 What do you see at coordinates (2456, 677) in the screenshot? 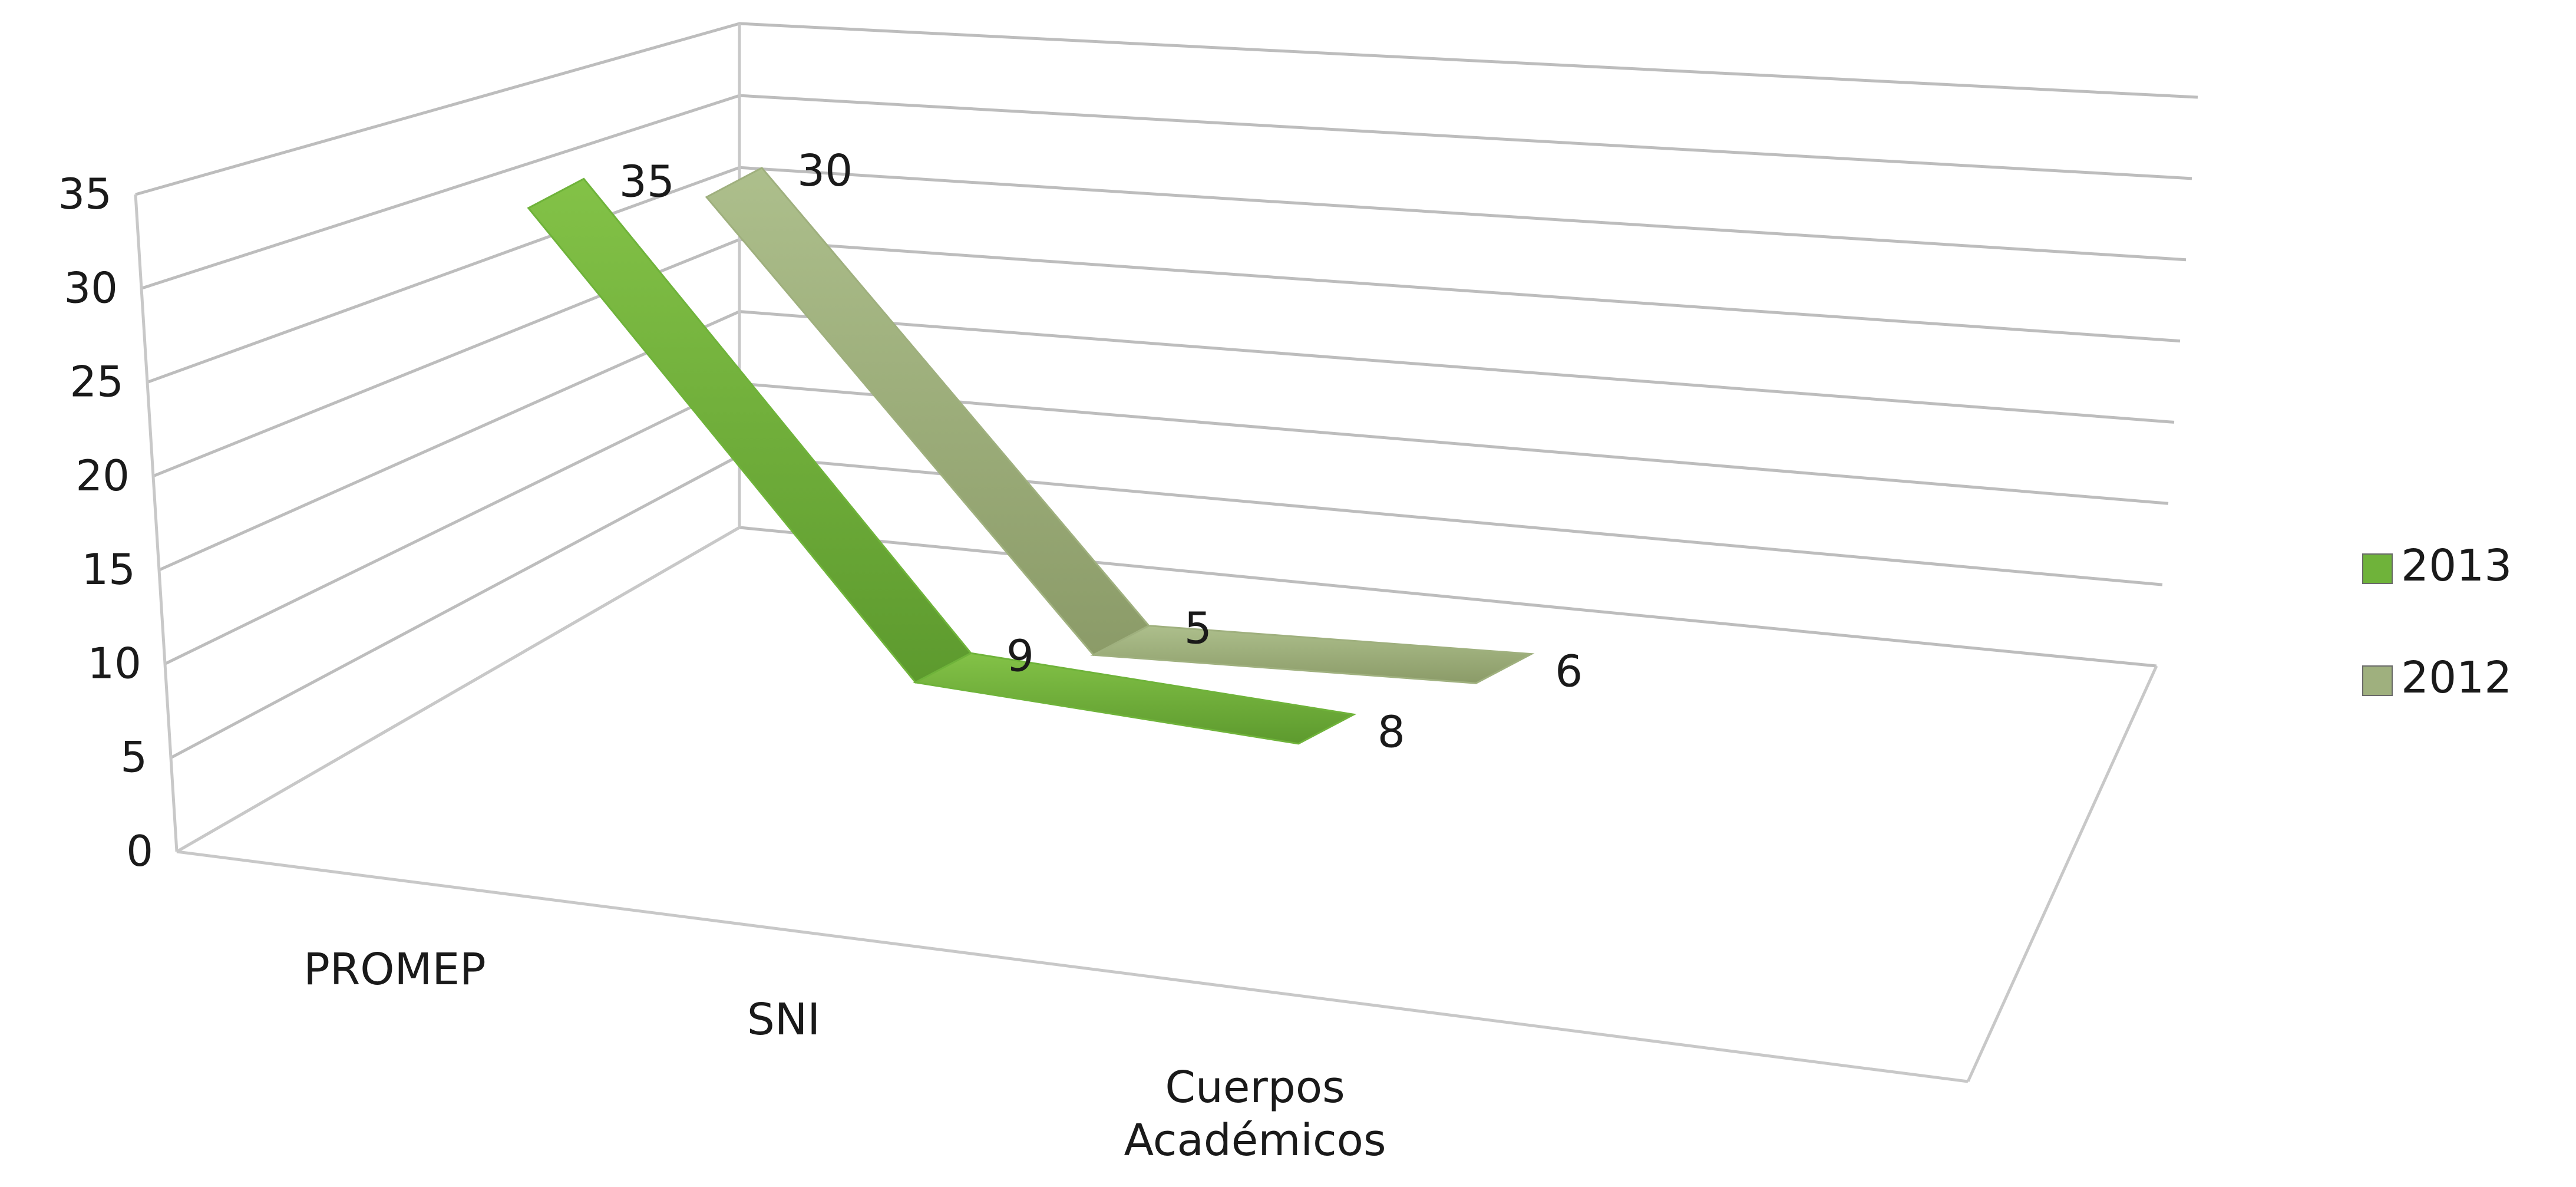
I see `legend-label: 2012` at bounding box center [2456, 677].